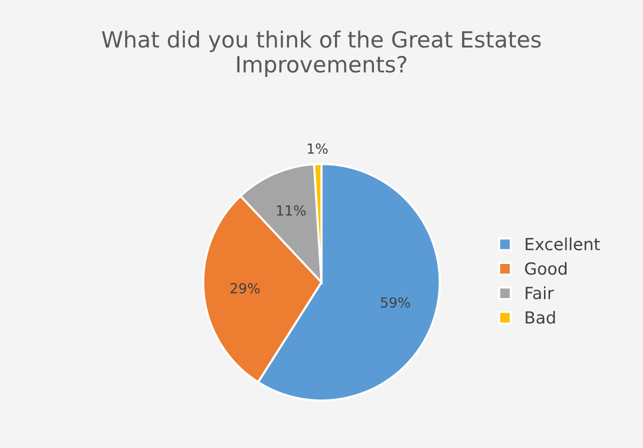 The width and height of the screenshot is (643, 448). I want to click on data-label: 59%, so click(395, 302).